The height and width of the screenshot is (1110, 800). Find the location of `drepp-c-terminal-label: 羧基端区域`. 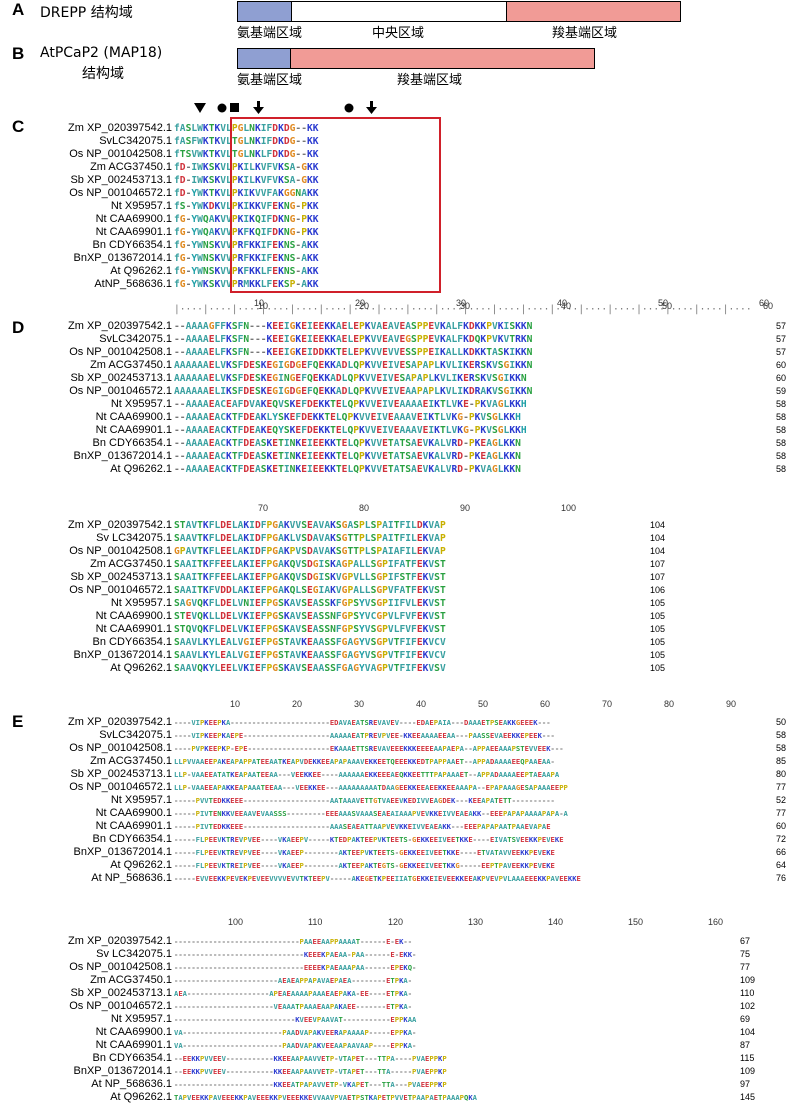

drepp-c-terminal-label: 羧基端区域 is located at coordinates (585, 33).